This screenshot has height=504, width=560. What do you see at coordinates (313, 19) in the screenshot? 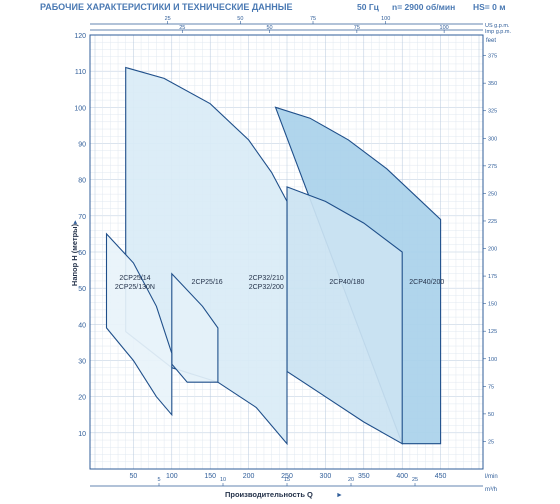
I see `usgpm-tick-label: 75` at bounding box center [313, 19].